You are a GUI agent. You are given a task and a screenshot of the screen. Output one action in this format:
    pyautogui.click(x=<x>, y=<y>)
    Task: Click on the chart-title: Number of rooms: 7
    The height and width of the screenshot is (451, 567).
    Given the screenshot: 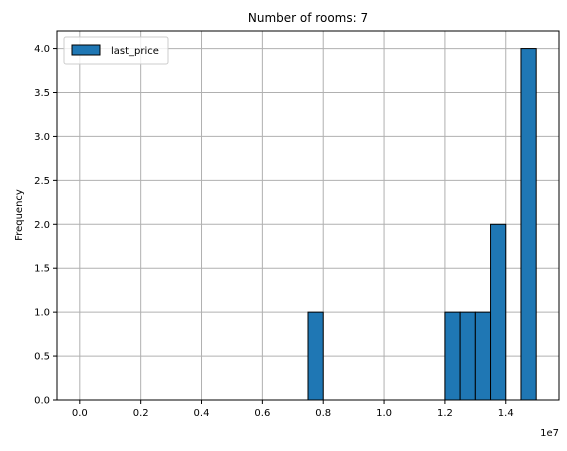 What is the action you would take?
    pyautogui.click(x=308, y=18)
    